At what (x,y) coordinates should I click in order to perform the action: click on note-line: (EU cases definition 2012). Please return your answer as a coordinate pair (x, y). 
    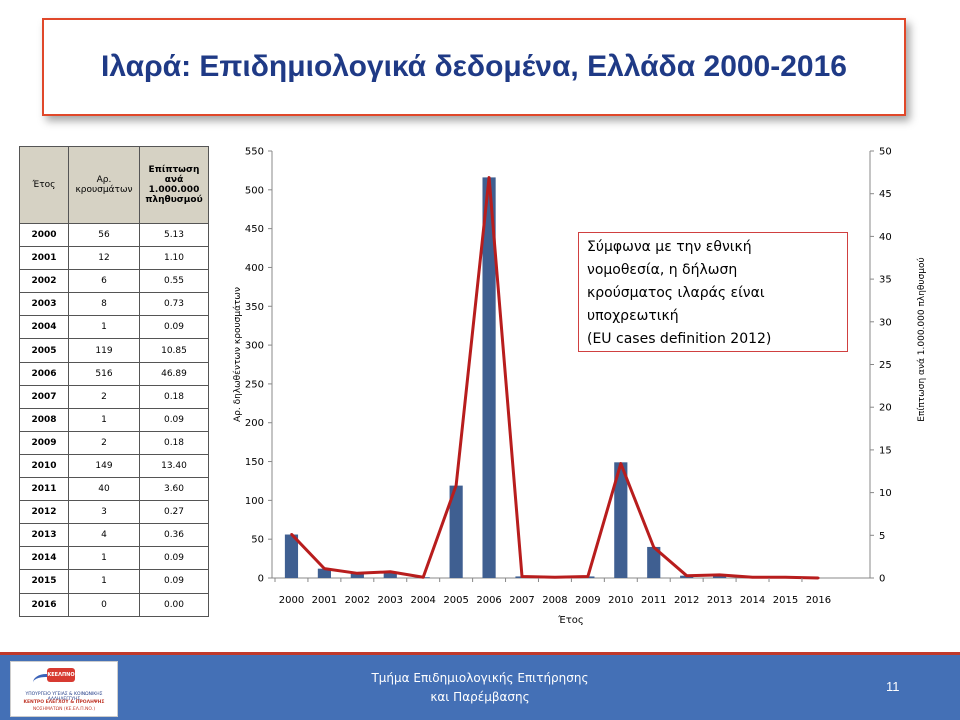
    Looking at the image, I should click on (679, 339).